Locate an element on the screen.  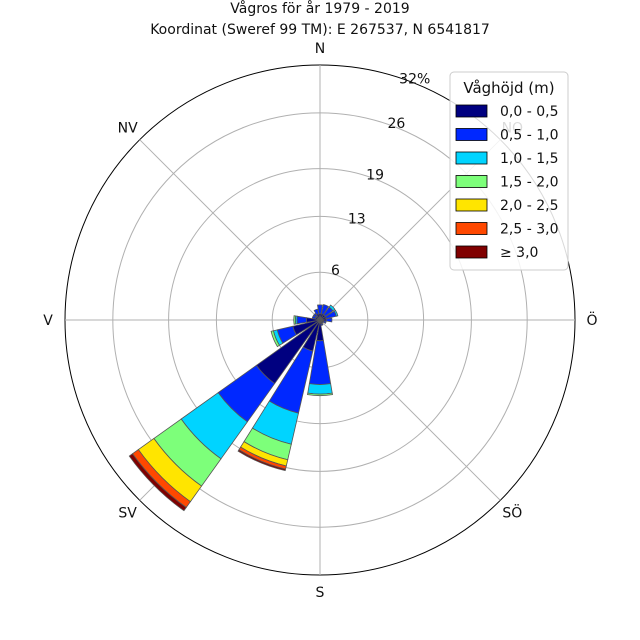
radial-tick-label-1: 13 is located at coordinates (357, 220).